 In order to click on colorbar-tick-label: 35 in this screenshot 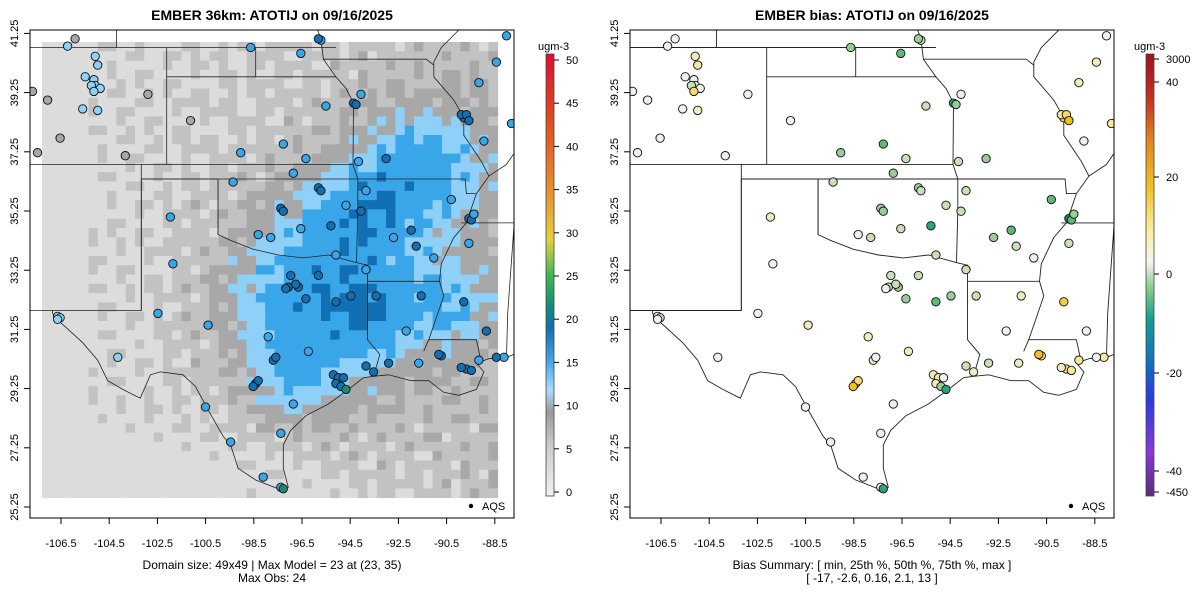, I will do `click(572, 191)`.